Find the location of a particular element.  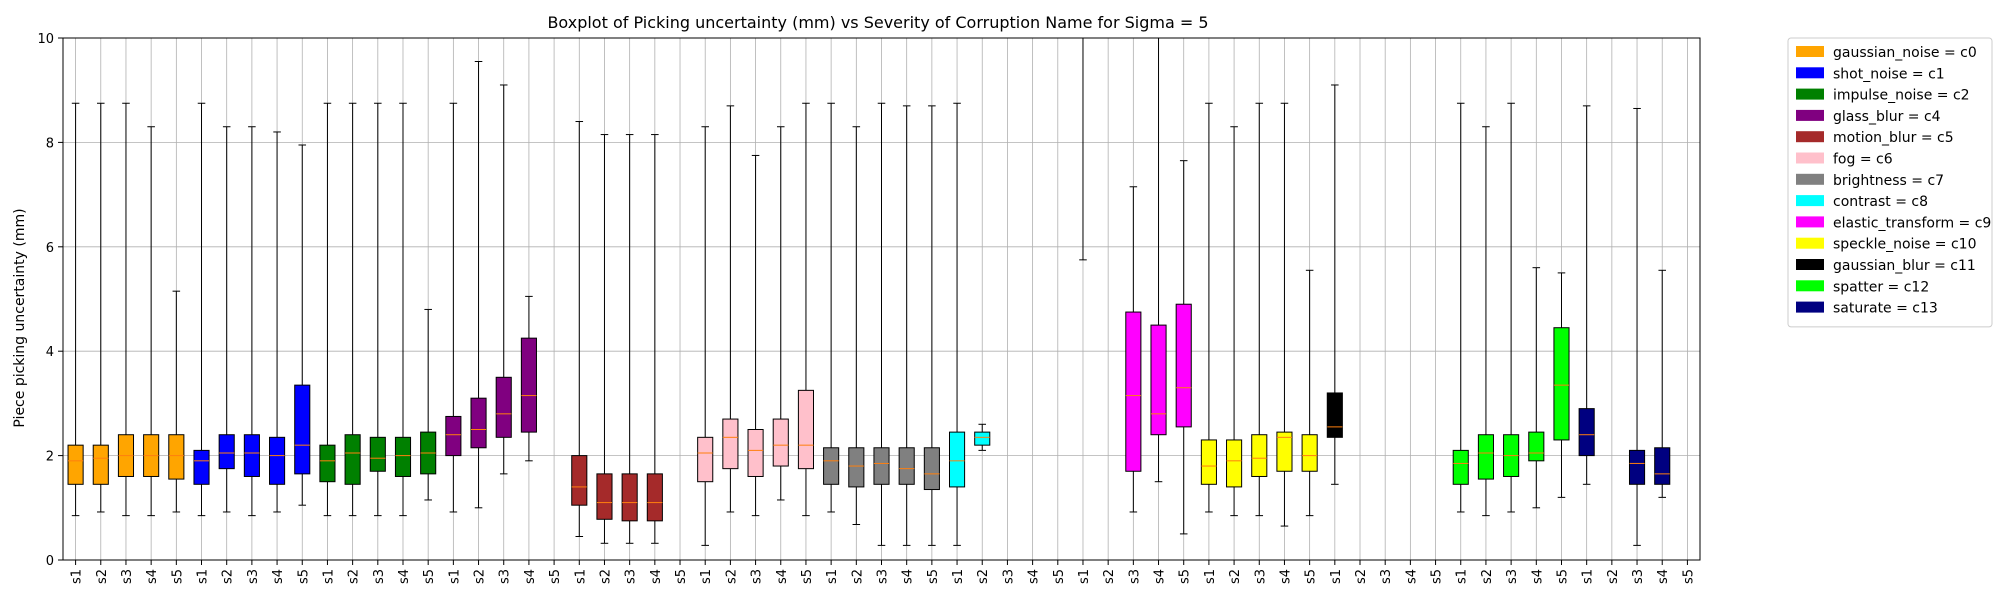

box-shot_noise-s2 is located at coordinates (226, 319).